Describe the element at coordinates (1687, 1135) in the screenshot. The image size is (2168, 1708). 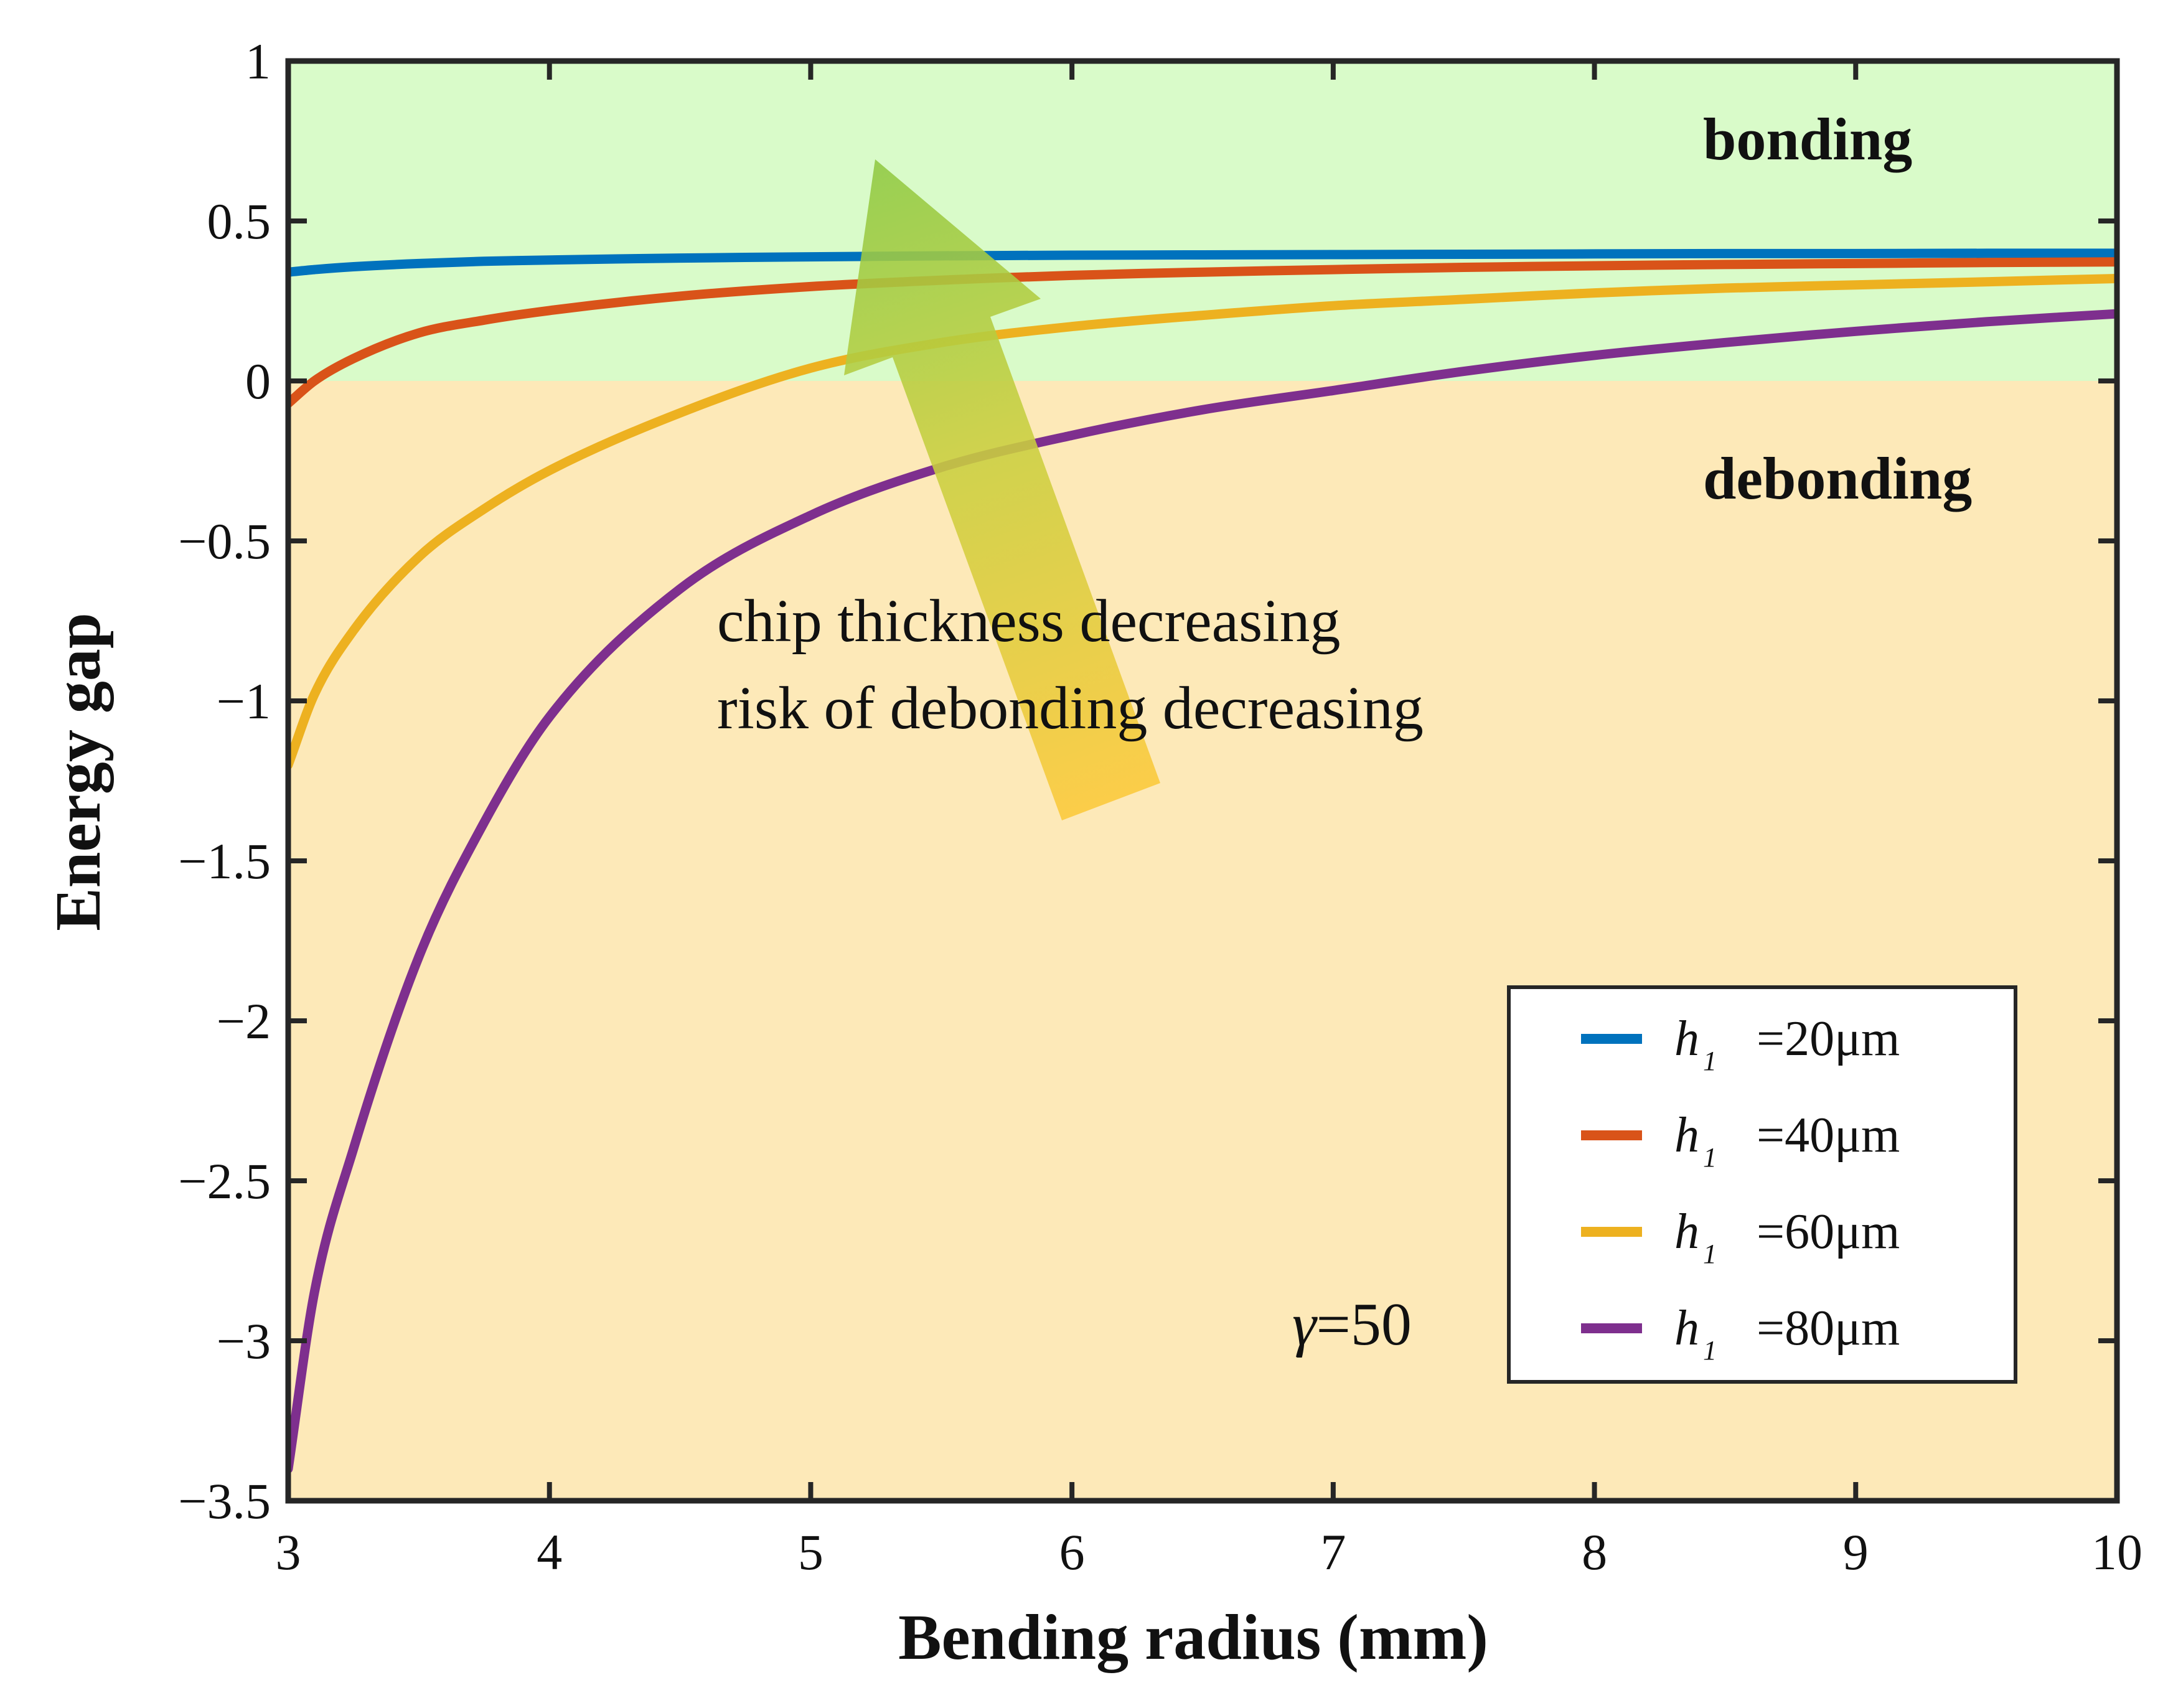
I see `legend-var-2: h` at that location.